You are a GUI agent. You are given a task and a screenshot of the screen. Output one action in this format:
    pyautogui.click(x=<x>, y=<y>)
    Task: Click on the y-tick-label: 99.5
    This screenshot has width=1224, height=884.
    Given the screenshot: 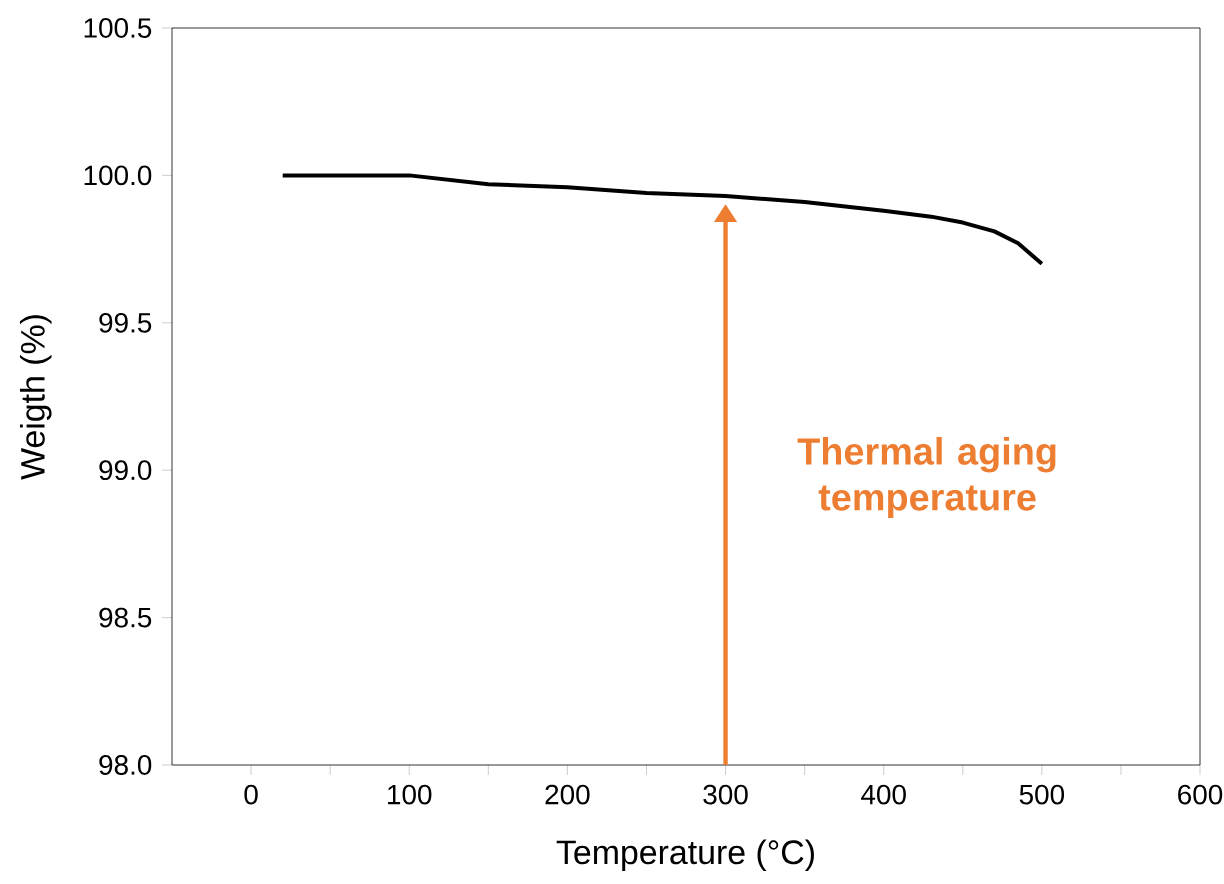 What is the action you would take?
    pyautogui.click(x=125, y=322)
    